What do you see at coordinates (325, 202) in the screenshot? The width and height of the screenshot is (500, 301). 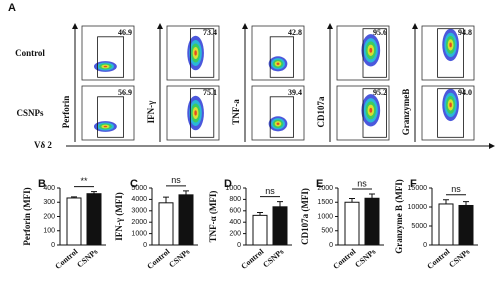 I see `y-tick-label: 1500` at bounding box center [325, 202].